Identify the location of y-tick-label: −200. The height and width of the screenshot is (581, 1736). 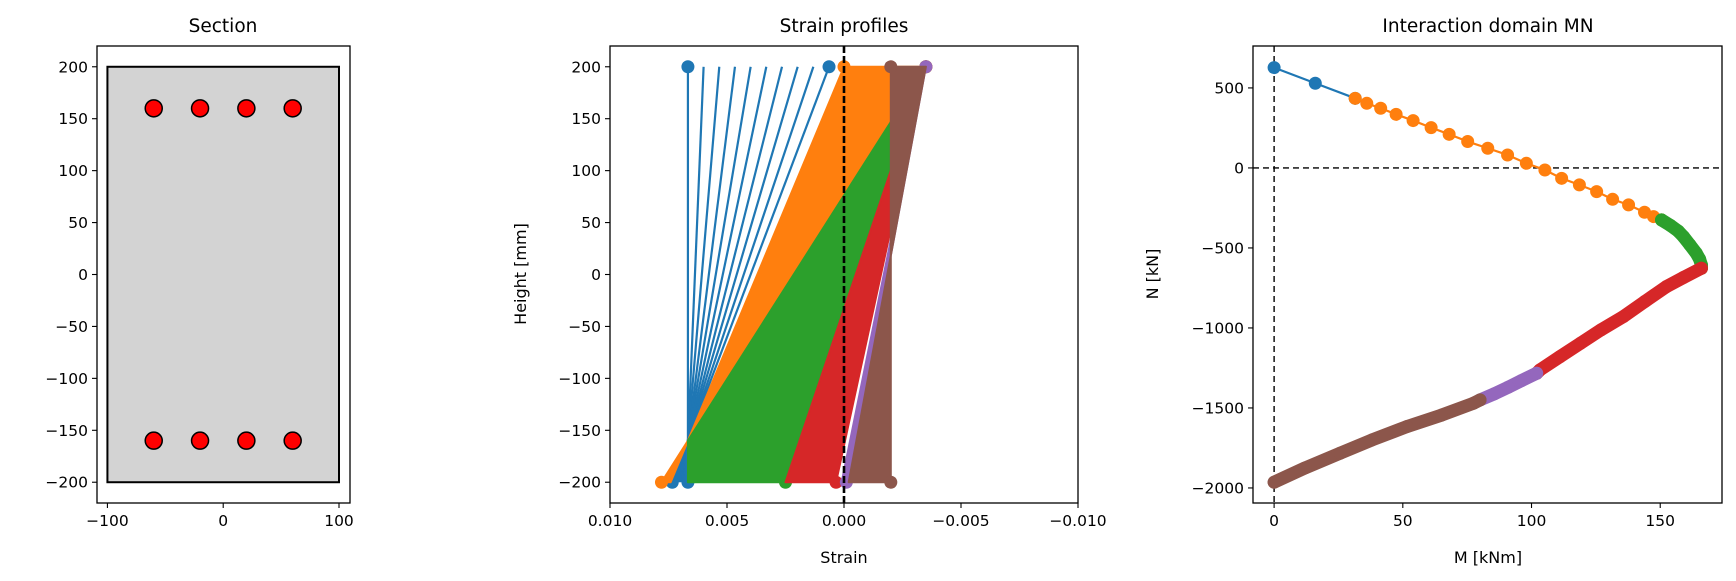
(66, 483).